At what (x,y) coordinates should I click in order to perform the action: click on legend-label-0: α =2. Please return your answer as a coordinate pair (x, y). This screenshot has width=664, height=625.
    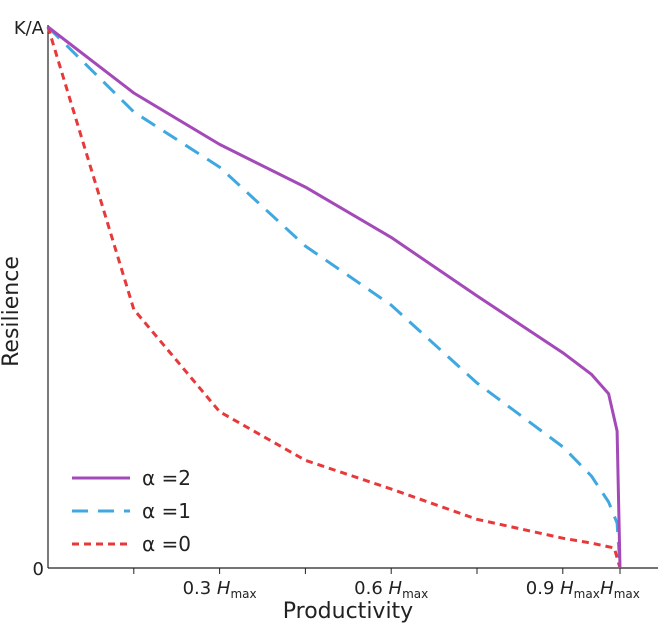
    Looking at the image, I should click on (166, 478).